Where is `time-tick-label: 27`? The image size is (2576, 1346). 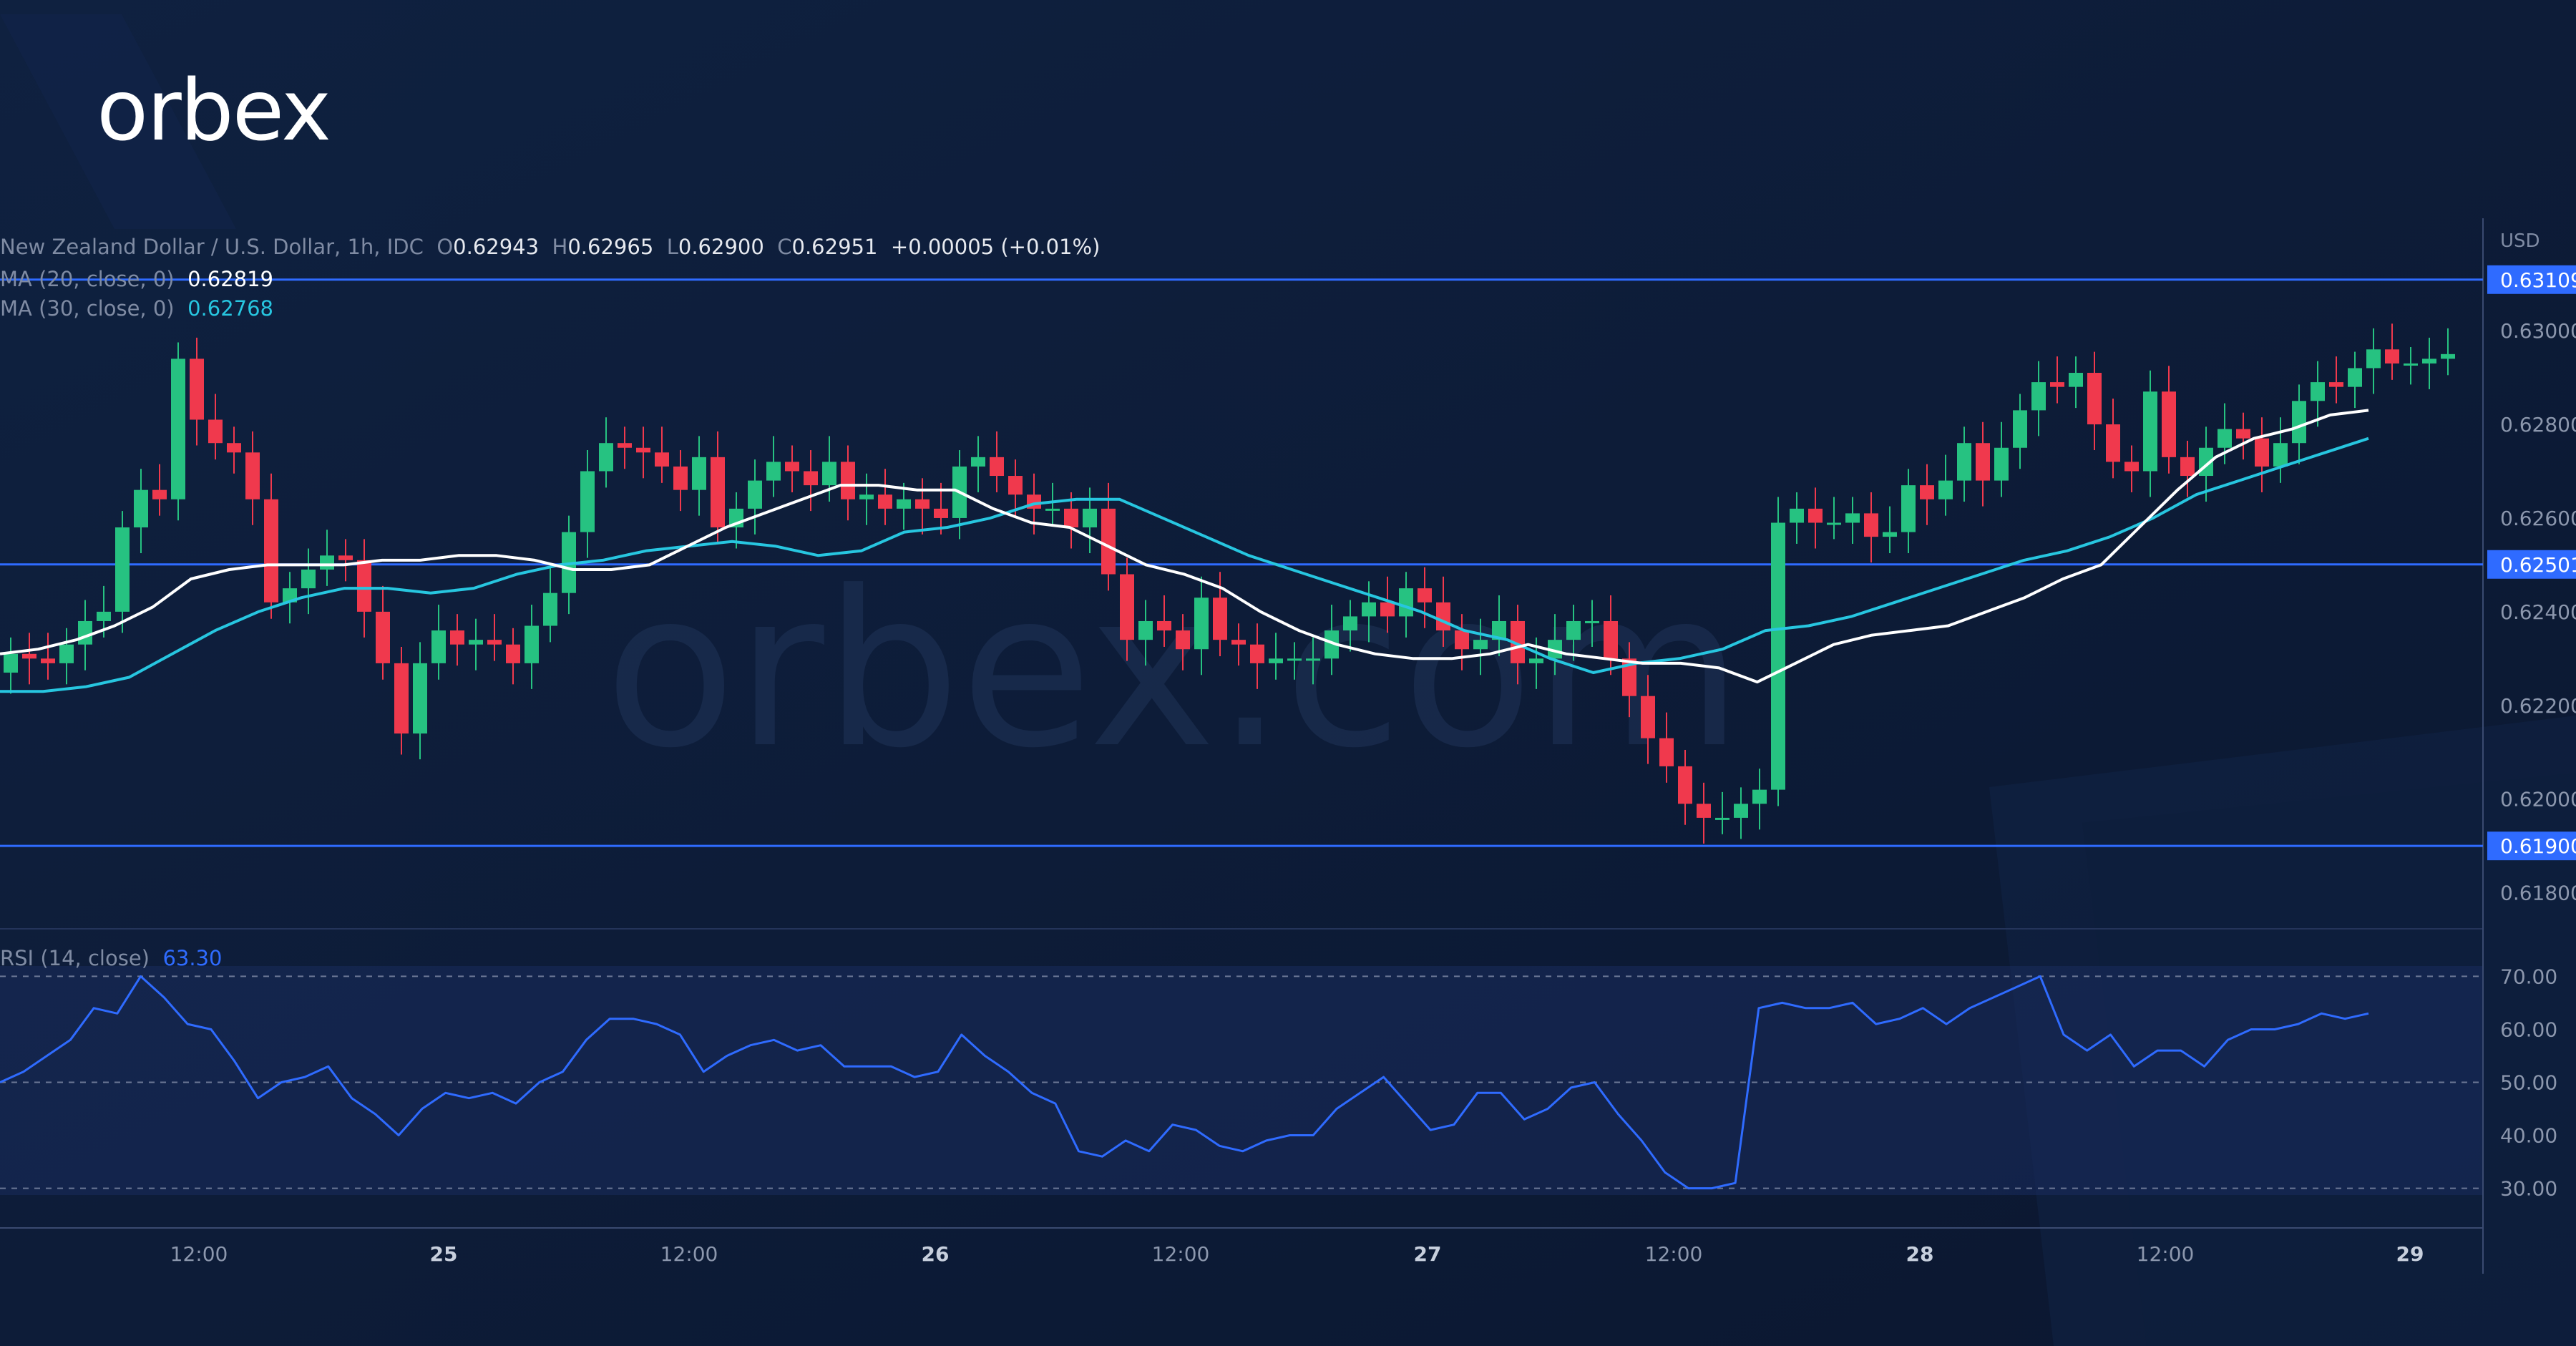 time-tick-label: 27 is located at coordinates (1428, 1254).